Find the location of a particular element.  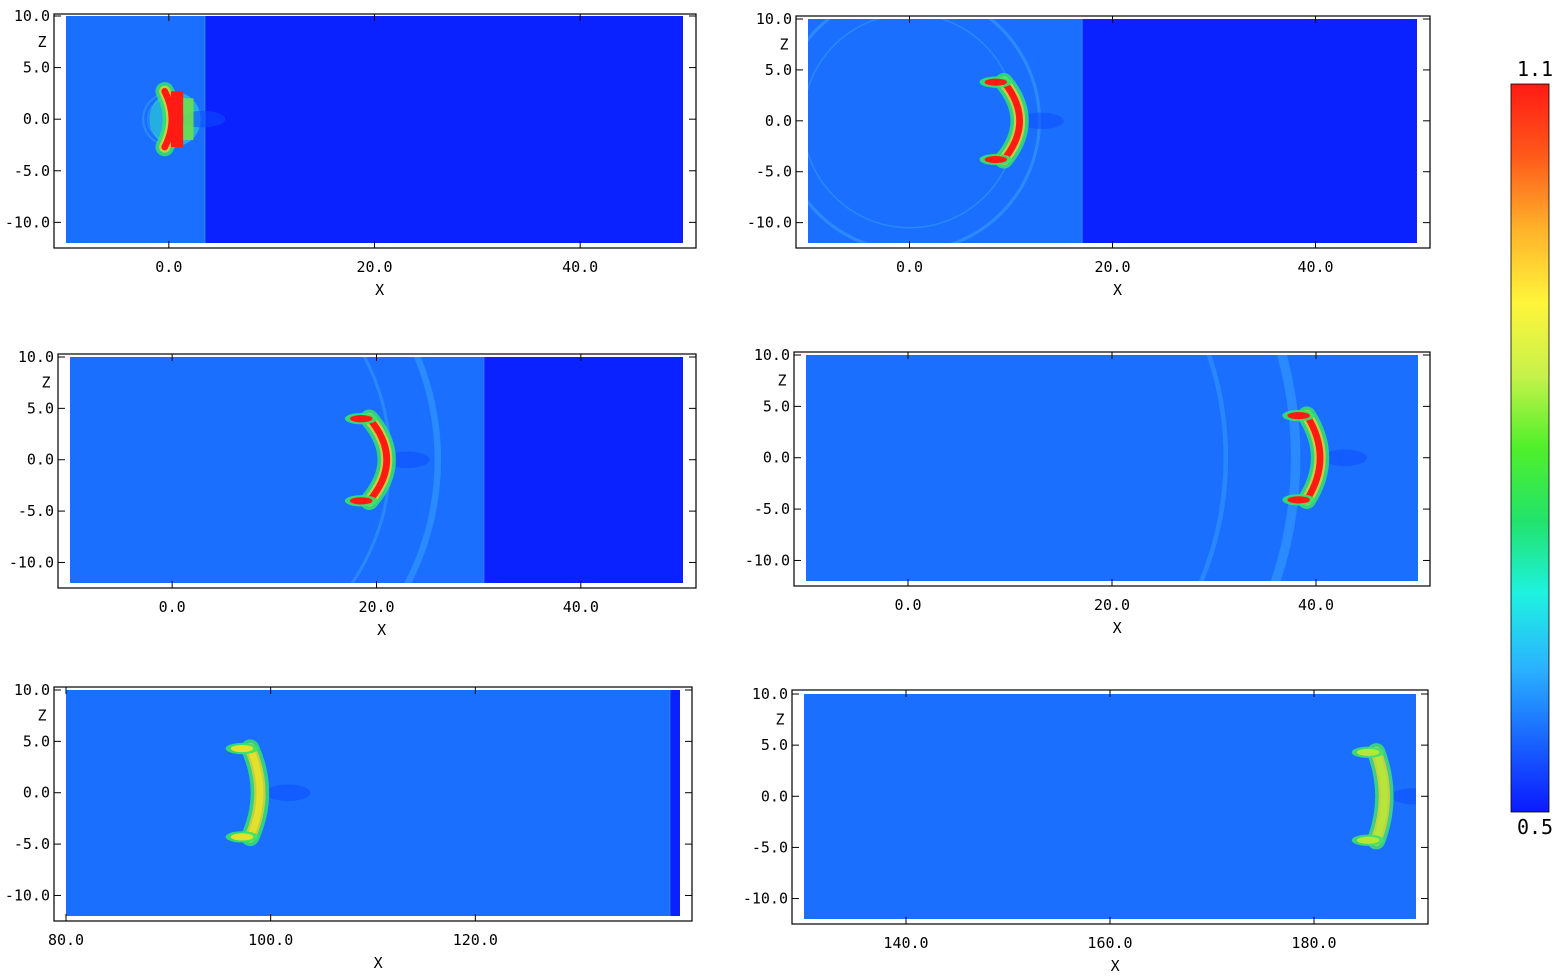

x-tick-label: 160.0 is located at coordinates (1109, 943).